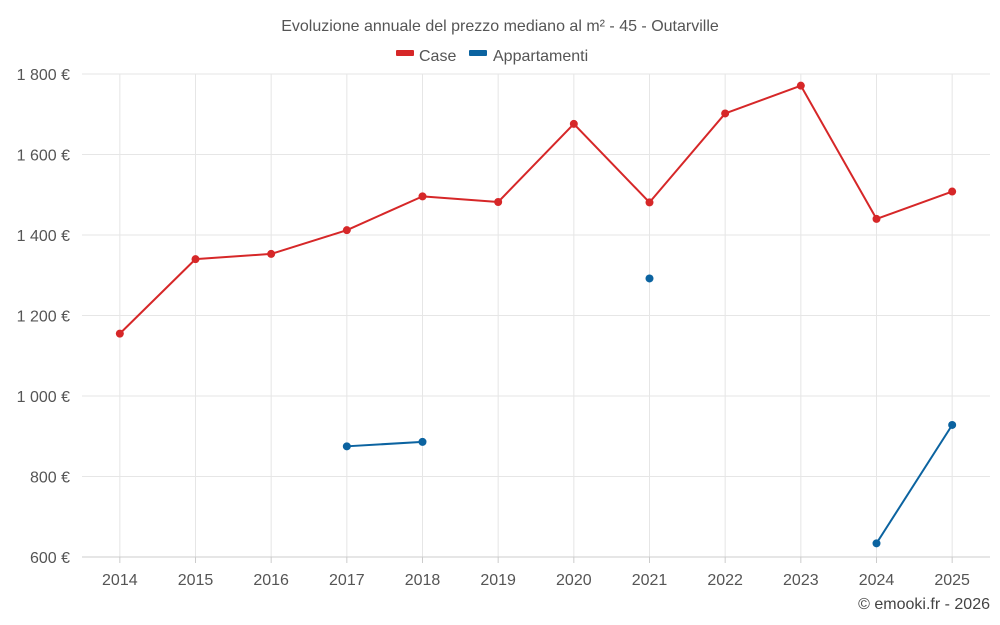 This screenshot has width=1000, height=625. I want to click on y-tick-label: 800 €, so click(50, 478).